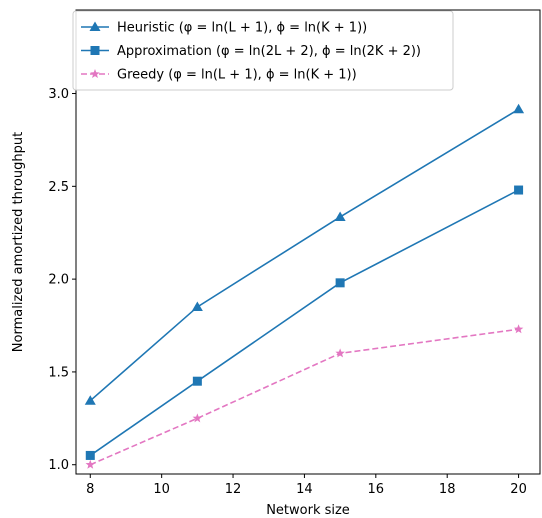  I want to click on x-tick-label: 14, so click(304, 489).